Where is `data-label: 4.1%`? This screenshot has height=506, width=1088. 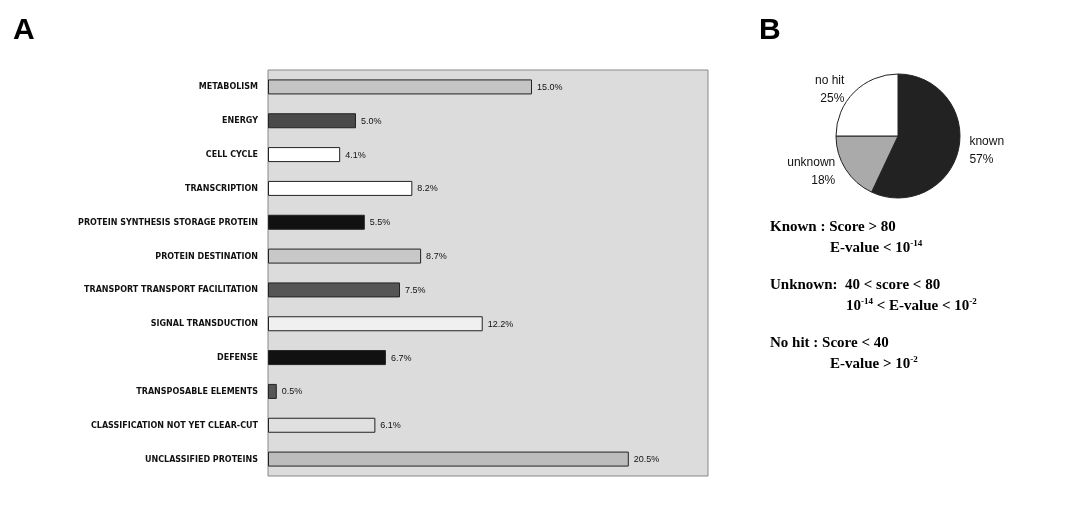 data-label: 4.1% is located at coordinates (355, 154).